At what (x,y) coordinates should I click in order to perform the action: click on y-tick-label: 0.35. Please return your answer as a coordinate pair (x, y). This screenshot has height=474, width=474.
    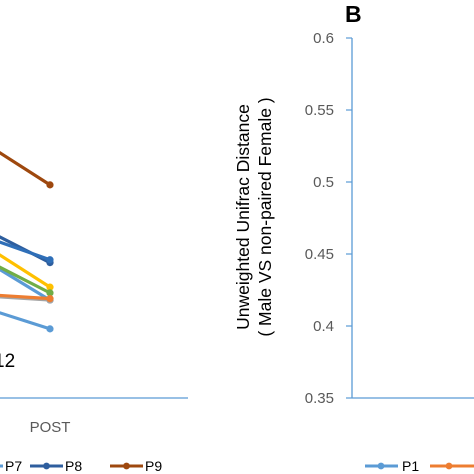
    Looking at the image, I should click on (319, 398).